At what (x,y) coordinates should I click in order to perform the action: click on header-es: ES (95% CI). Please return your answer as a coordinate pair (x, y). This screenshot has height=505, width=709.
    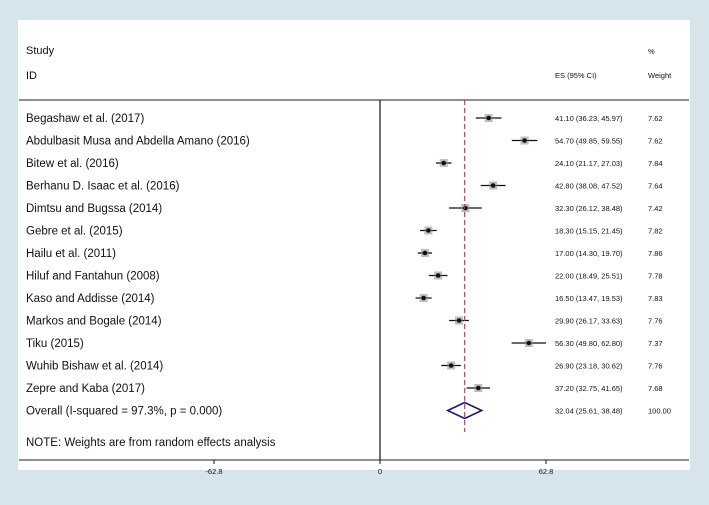
    Looking at the image, I should click on (576, 75).